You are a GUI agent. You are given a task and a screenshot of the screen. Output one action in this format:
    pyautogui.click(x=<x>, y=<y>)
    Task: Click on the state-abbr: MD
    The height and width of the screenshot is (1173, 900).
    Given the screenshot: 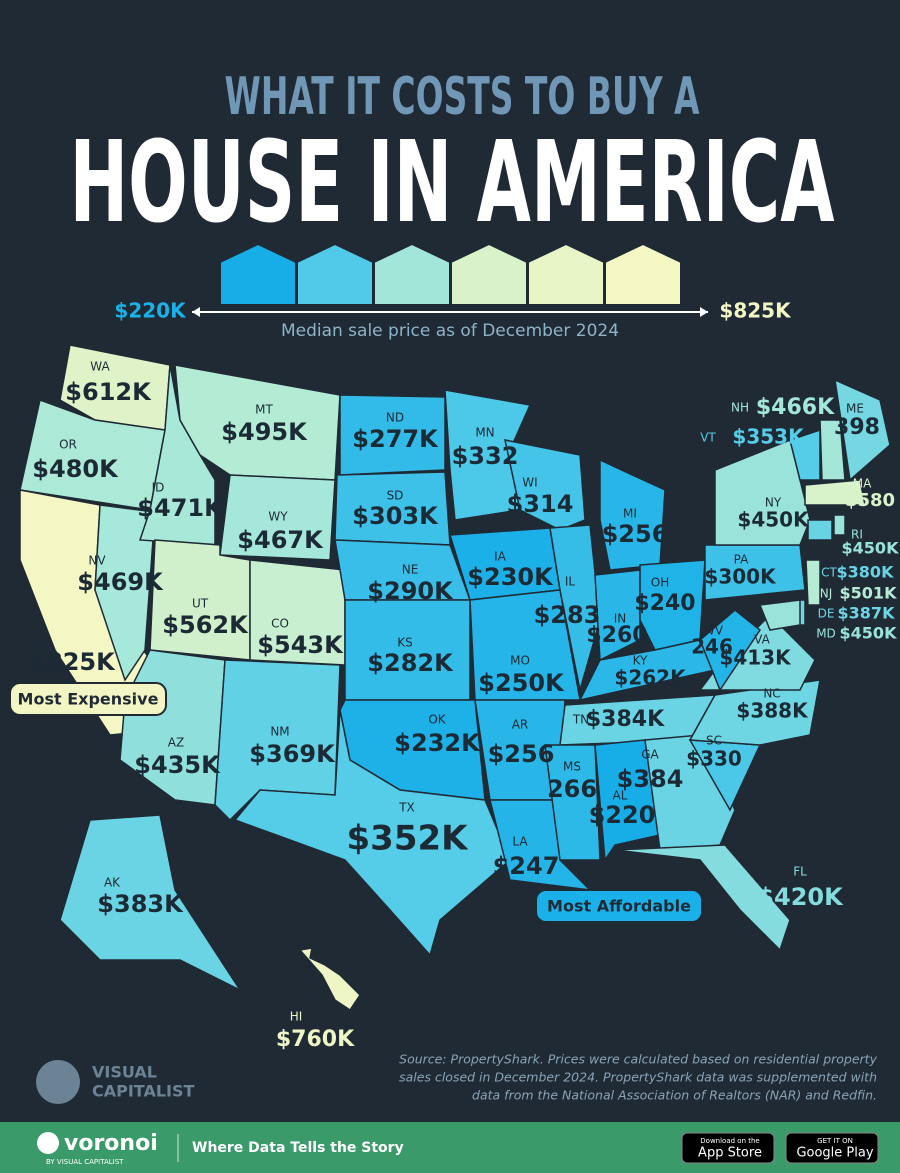 What is the action you would take?
    pyautogui.click(x=826, y=634)
    